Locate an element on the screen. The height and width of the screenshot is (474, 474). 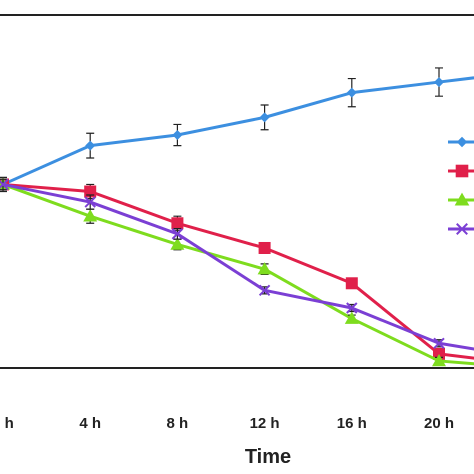
x-tick-label: 20 h is located at coordinates (439, 423).